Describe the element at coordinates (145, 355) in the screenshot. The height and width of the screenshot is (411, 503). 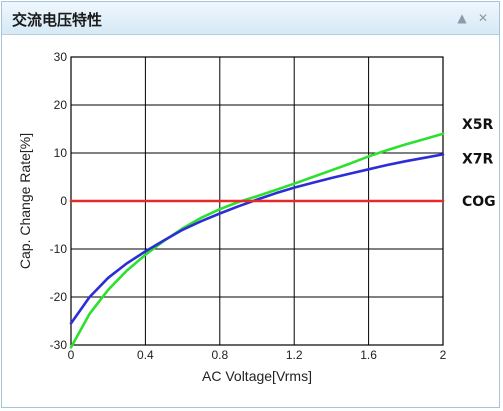
I see `x-tick-label: 0.4` at that location.